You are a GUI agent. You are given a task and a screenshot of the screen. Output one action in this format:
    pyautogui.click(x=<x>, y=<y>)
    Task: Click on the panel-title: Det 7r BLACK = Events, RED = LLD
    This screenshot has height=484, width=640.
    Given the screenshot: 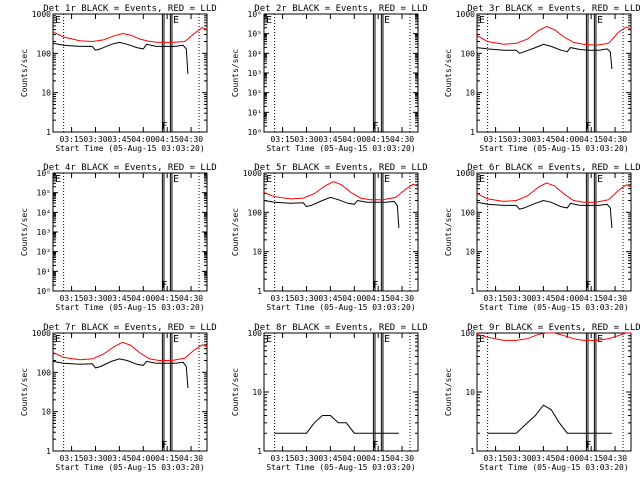 What is the action you would take?
    pyautogui.click(x=129, y=328)
    